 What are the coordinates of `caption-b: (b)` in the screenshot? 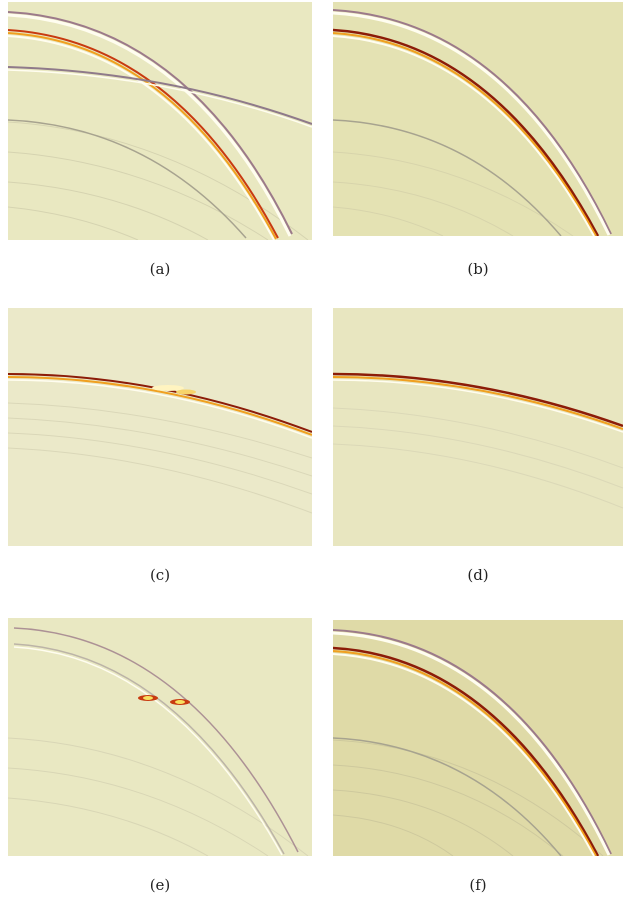 It's located at (478, 269).